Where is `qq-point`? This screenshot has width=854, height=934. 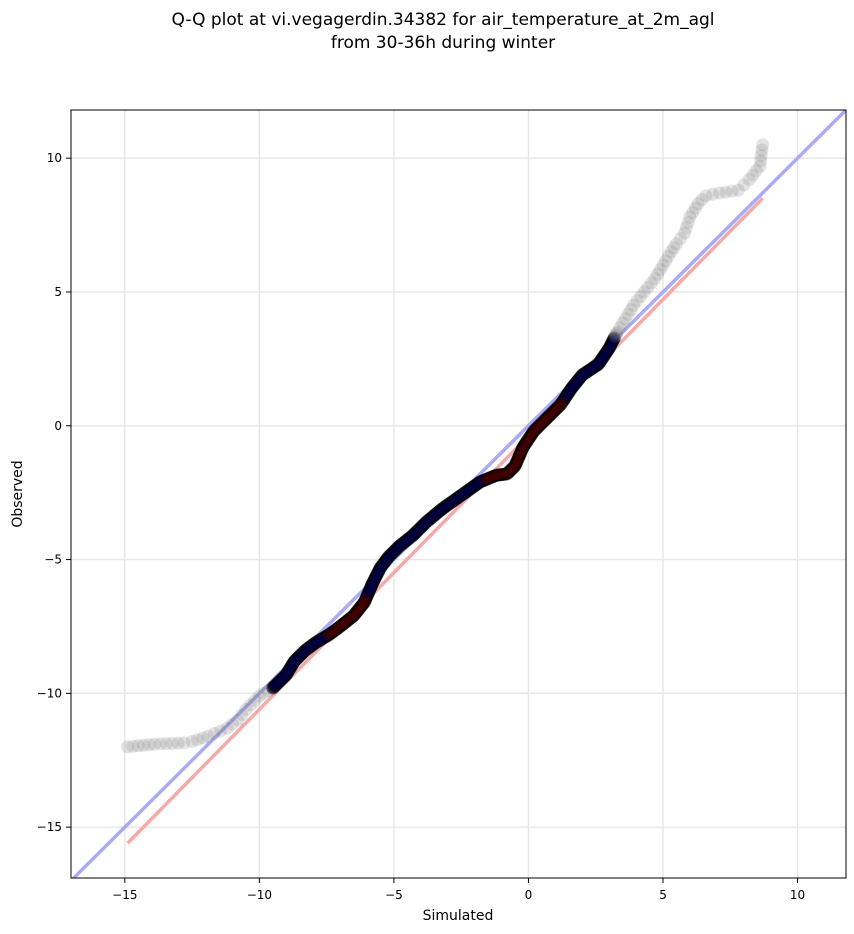 qq-point is located at coordinates (614, 338).